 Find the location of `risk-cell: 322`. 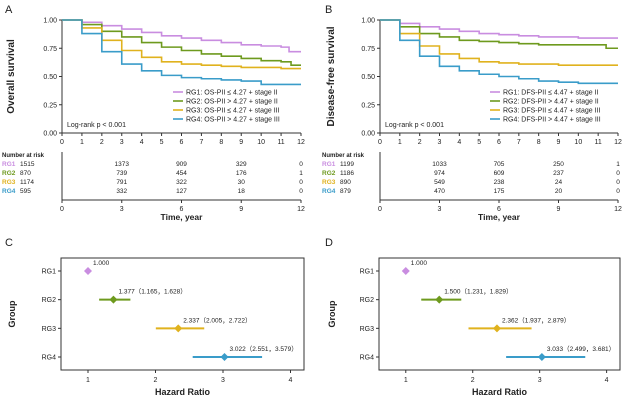

risk-cell: 322 is located at coordinates (181, 182).